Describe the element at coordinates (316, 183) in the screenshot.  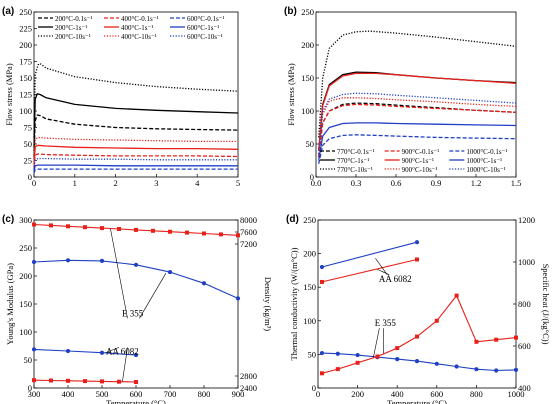
I see `x-tick-label: 0.0` at that location.